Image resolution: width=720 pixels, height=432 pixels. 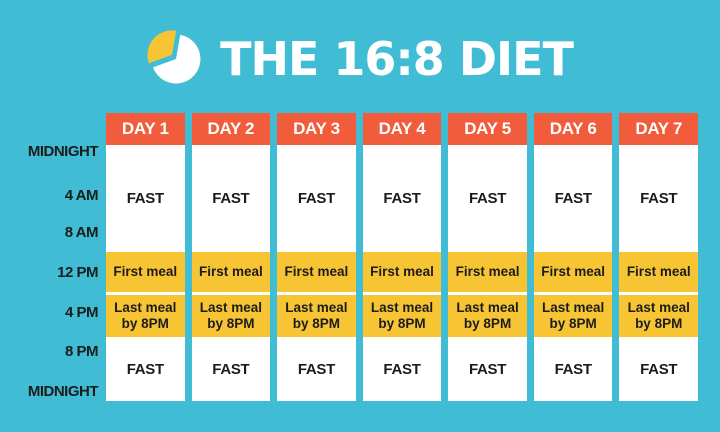 I want to click on time-label: 4 PM, so click(x=81, y=312).